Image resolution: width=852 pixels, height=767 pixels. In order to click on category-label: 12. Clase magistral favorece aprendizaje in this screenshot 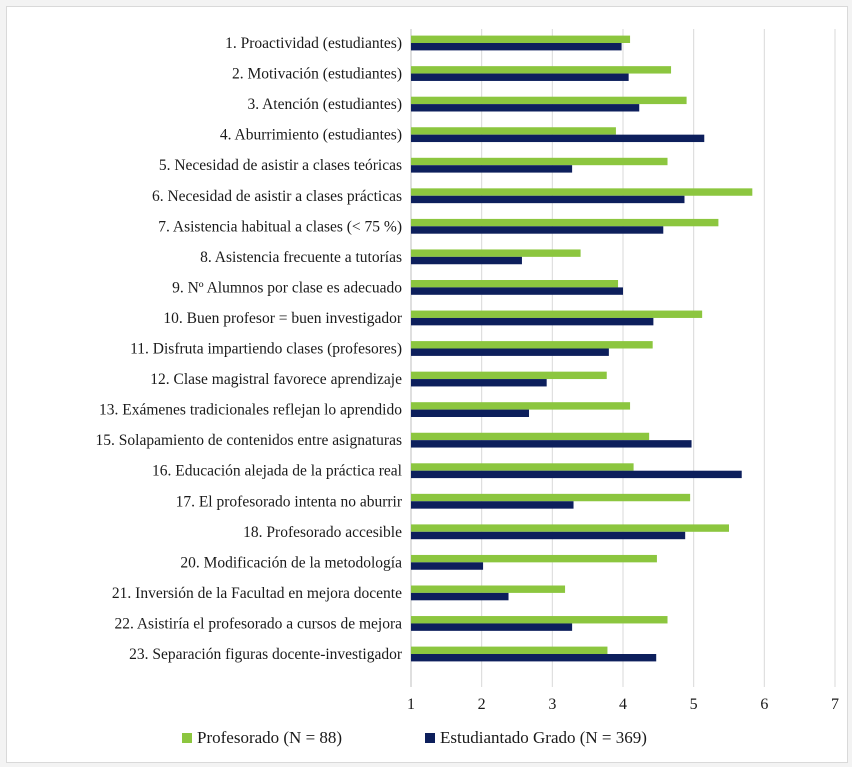, I will do `click(276, 379)`.